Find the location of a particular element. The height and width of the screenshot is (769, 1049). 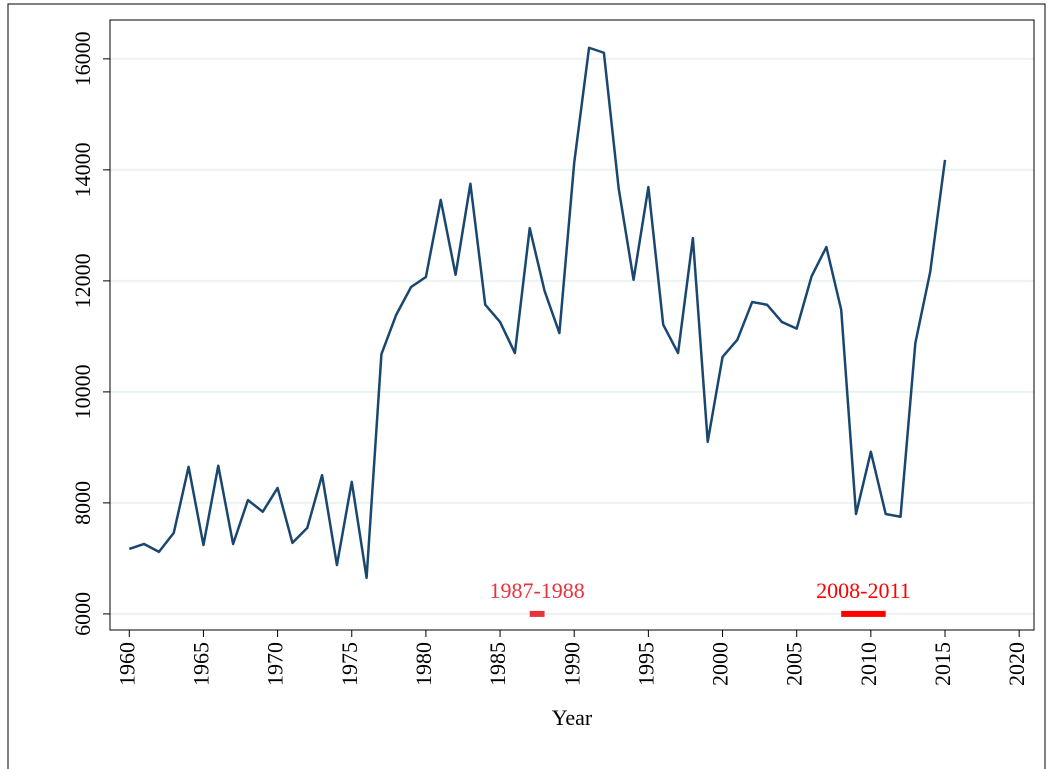

x-tick-label: 2020 is located at coordinates (1016, 664).